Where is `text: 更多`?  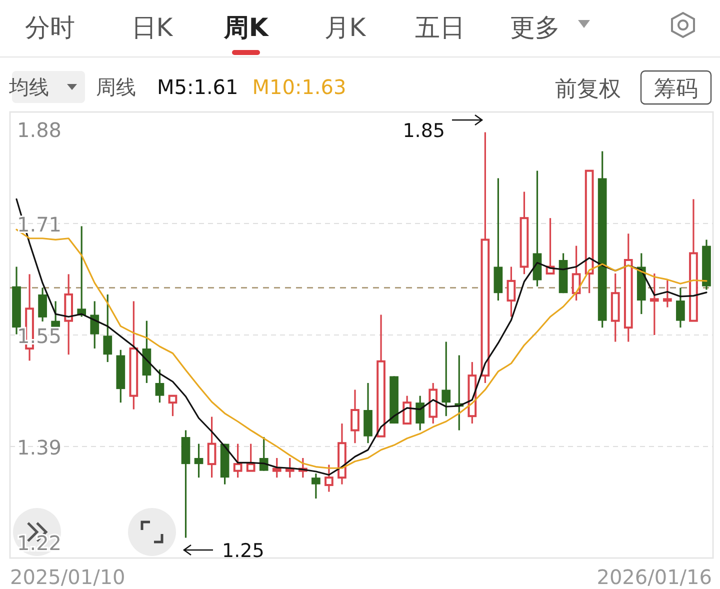 text: 更多 is located at coordinates (535, 27).